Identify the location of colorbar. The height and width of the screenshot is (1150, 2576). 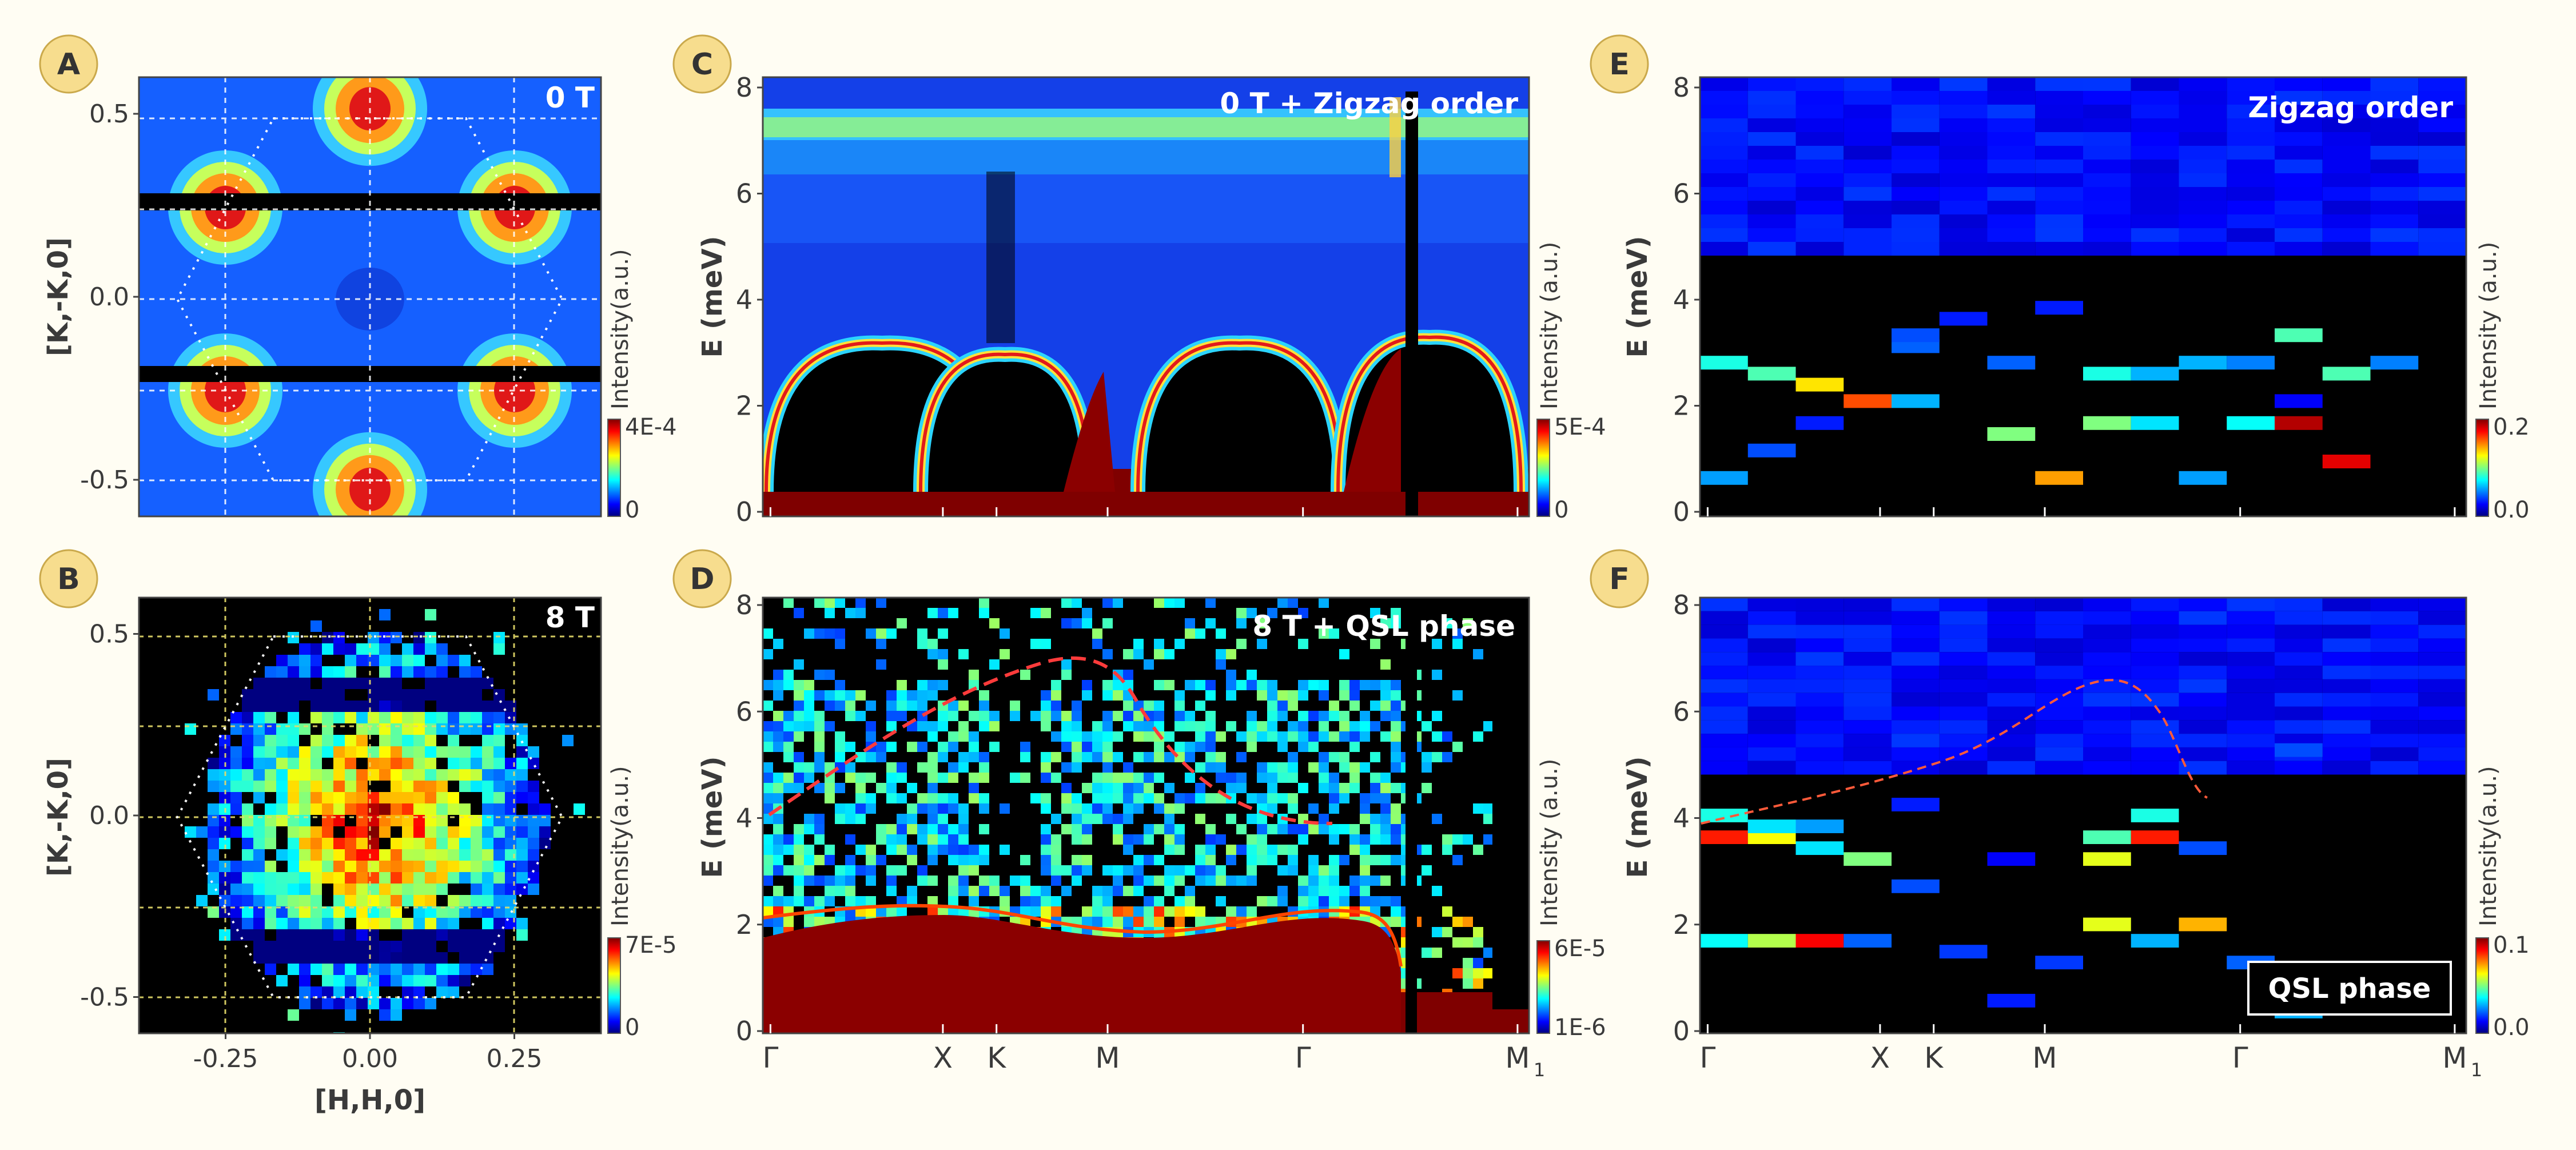
(1543, 987).